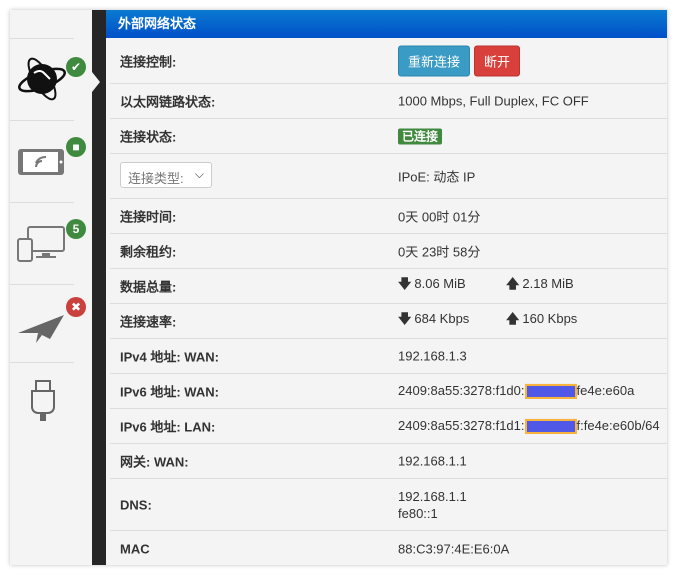 This screenshot has width=677, height=575. What do you see at coordinates (76, 229) in the screenshot?
I see `device-count-badge: 5` at bounding box center [76, 229].